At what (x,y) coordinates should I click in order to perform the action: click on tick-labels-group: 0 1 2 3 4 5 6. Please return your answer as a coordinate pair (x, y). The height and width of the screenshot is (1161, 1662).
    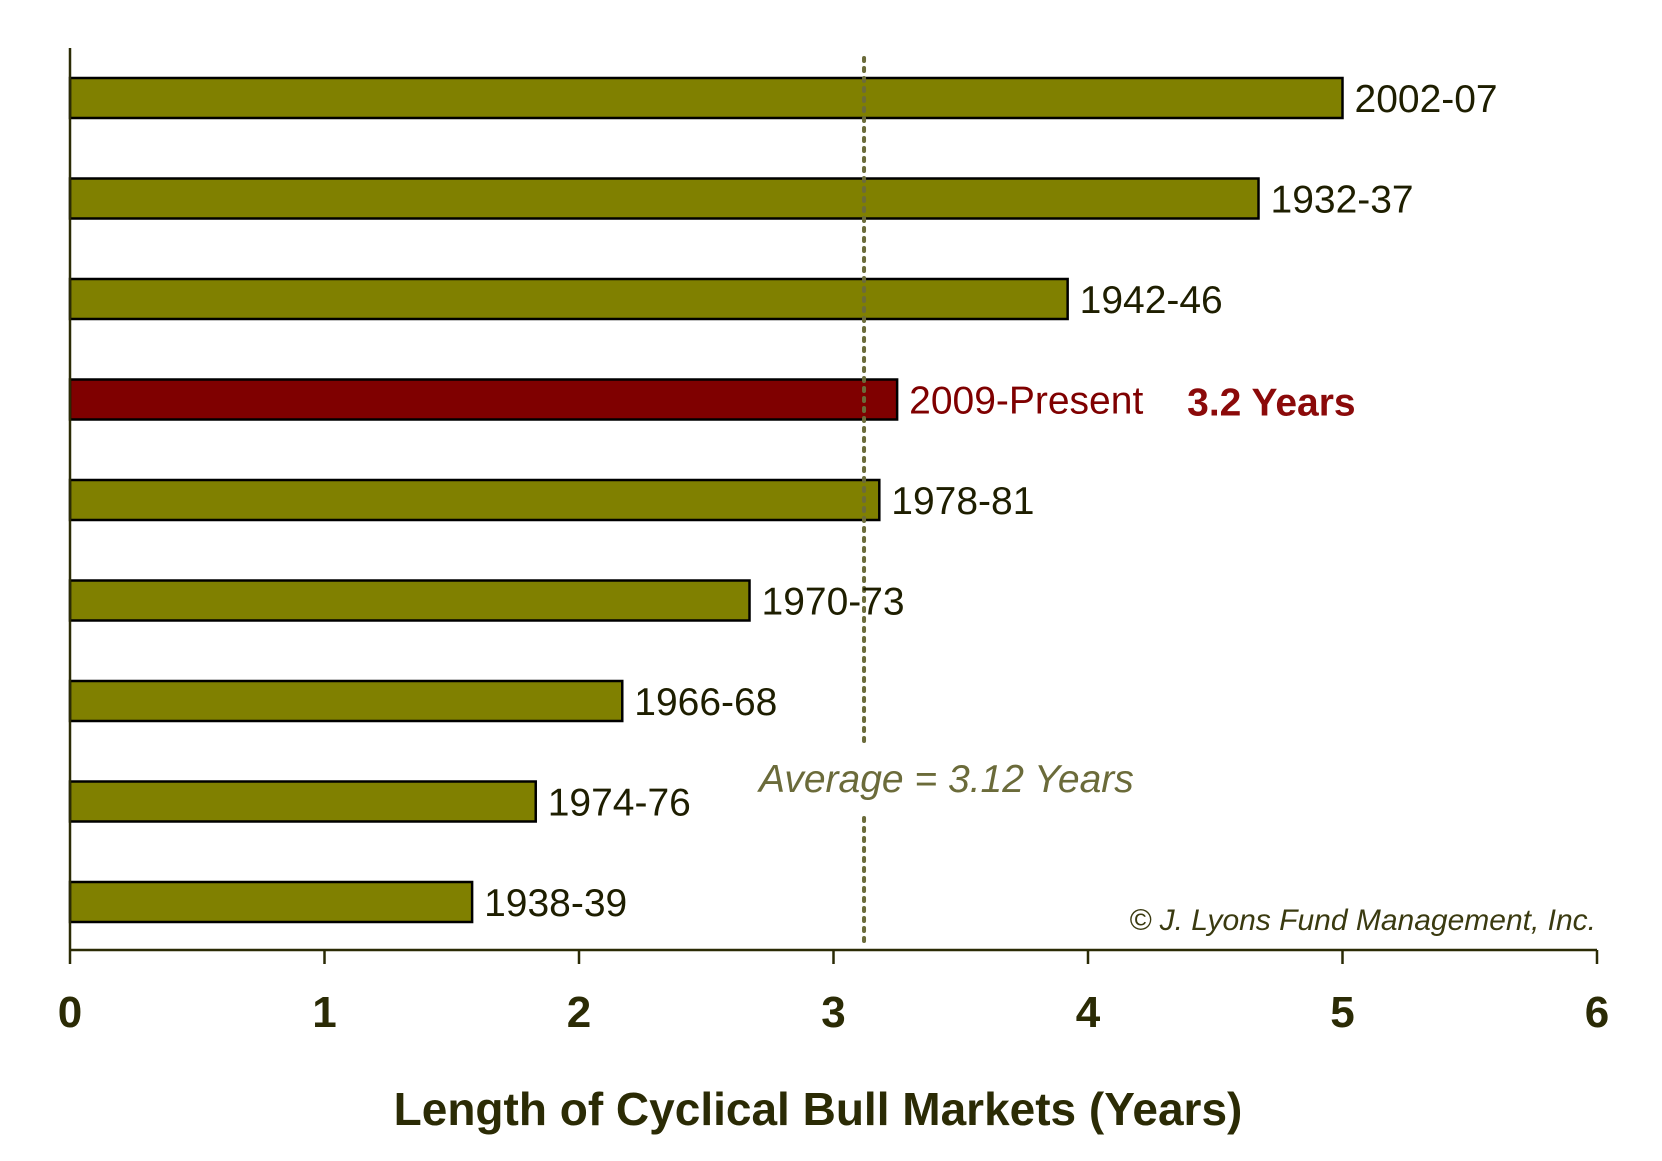
    Looking at the image, I should click on (833, 1012).